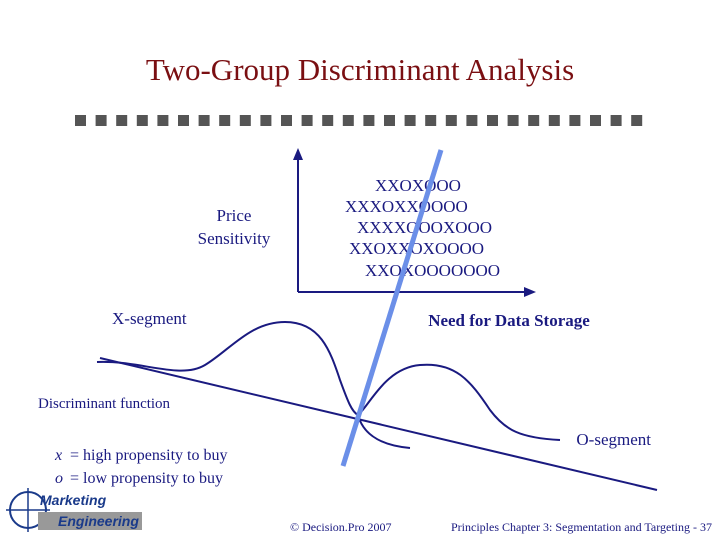 This screenshot has width=720, height=540. Describe the element at coordinates (234, 238) in the screenshot. I see `y-axis-label: Sensitivity` at that location.